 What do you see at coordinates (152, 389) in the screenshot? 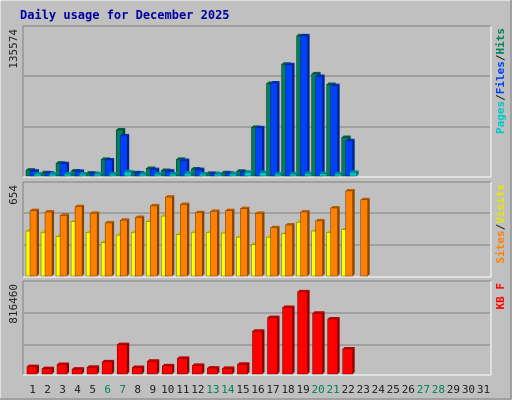
I see `day-label-9: 9` at bounding box center [152, 389].